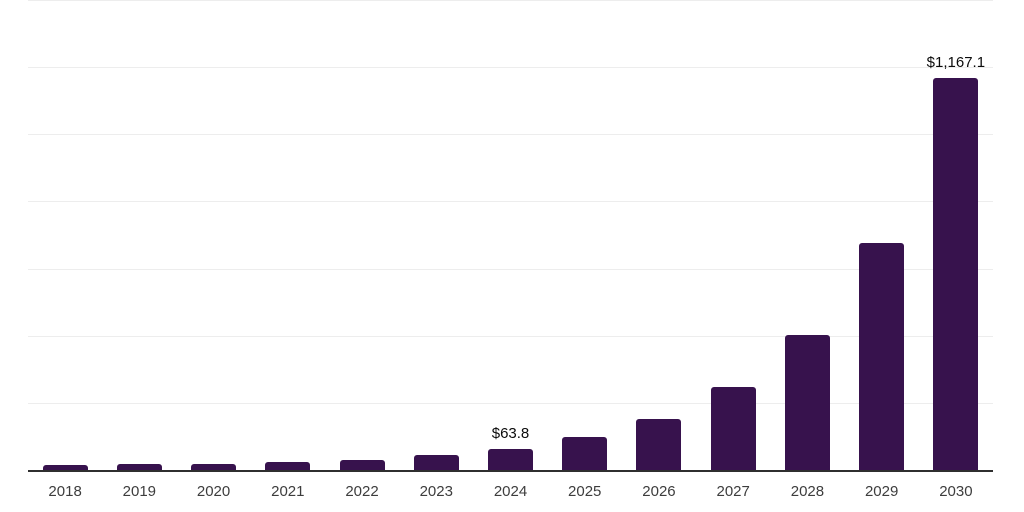 The height and width of the screenshot is (512, 1024). I want to click on bar-2023, so click(436, 462).